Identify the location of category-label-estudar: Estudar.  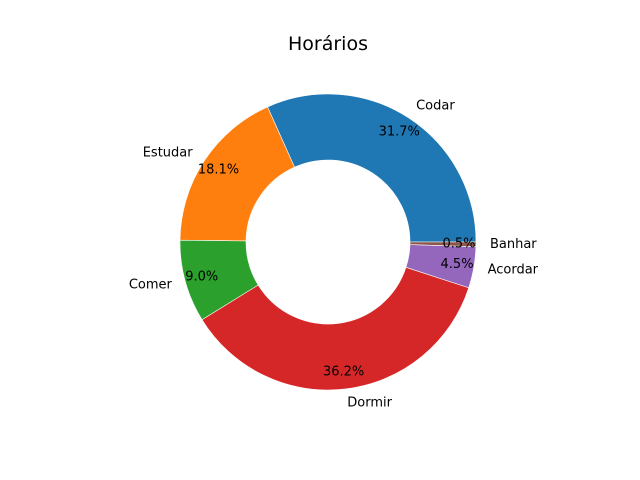
(168, 153).